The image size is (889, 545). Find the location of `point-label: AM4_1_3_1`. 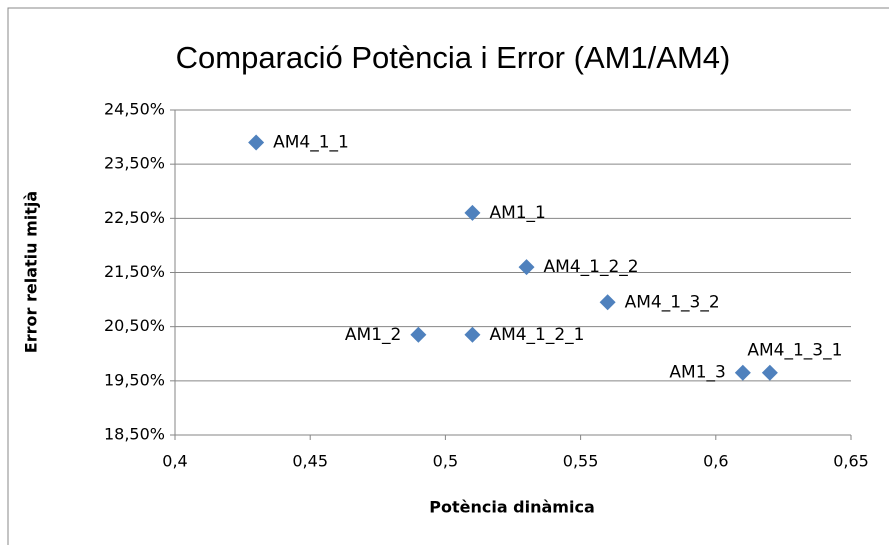

point-label: AM4_1_3_1 is located at coordinates (794, 351).